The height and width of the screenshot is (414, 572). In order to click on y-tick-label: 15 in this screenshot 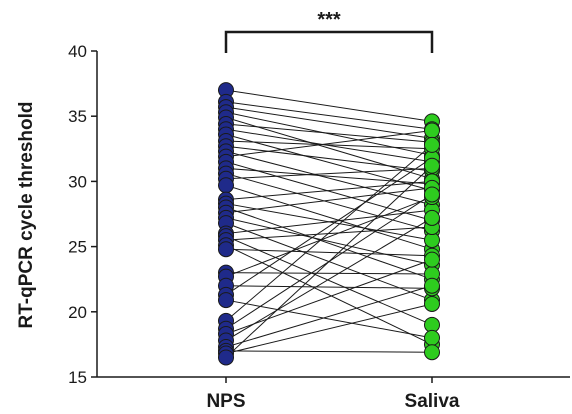, I will do `click(77, 377)`.